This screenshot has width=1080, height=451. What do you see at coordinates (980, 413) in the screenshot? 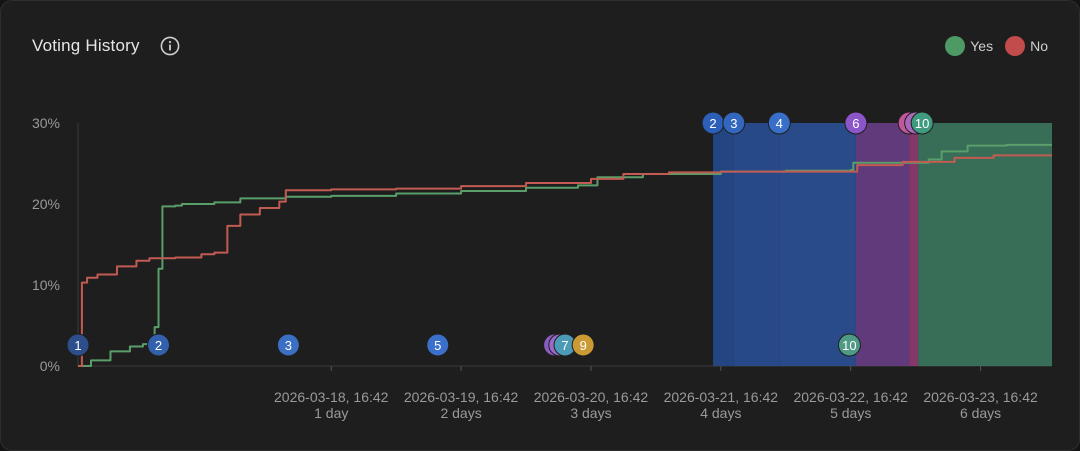
I see `x-tick-sublabel: 6 days` at bounding box center [980, 413].